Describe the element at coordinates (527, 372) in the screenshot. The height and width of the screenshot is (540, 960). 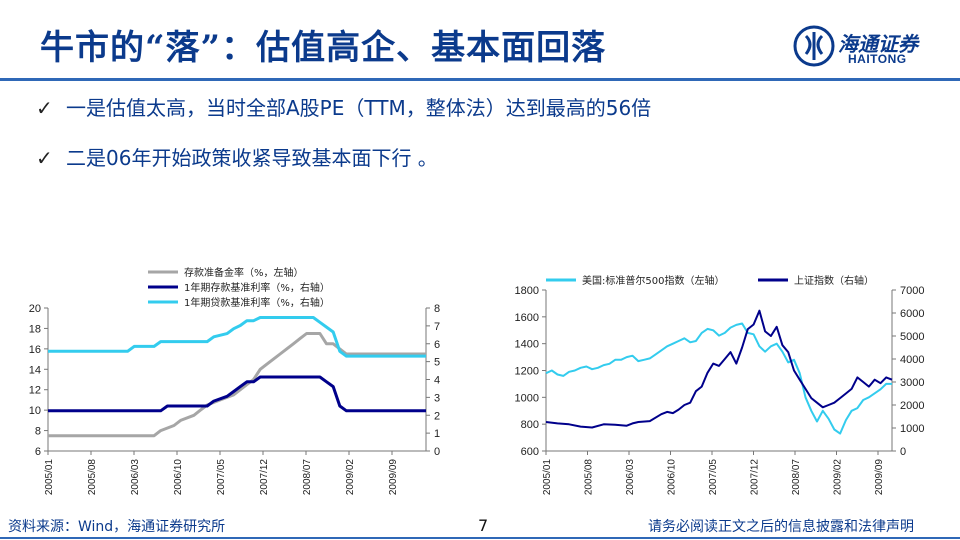
I see `left-tick-label: 1200` at that location.